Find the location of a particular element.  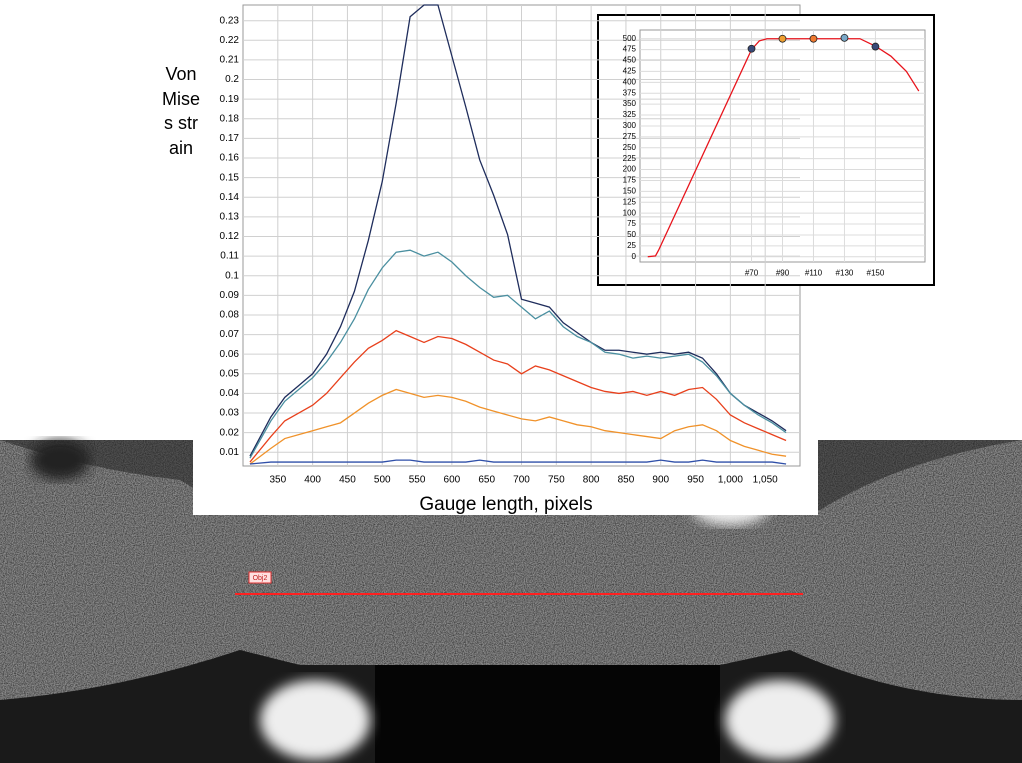

y-tick-label: 350 is located at coordinates (630, 103).